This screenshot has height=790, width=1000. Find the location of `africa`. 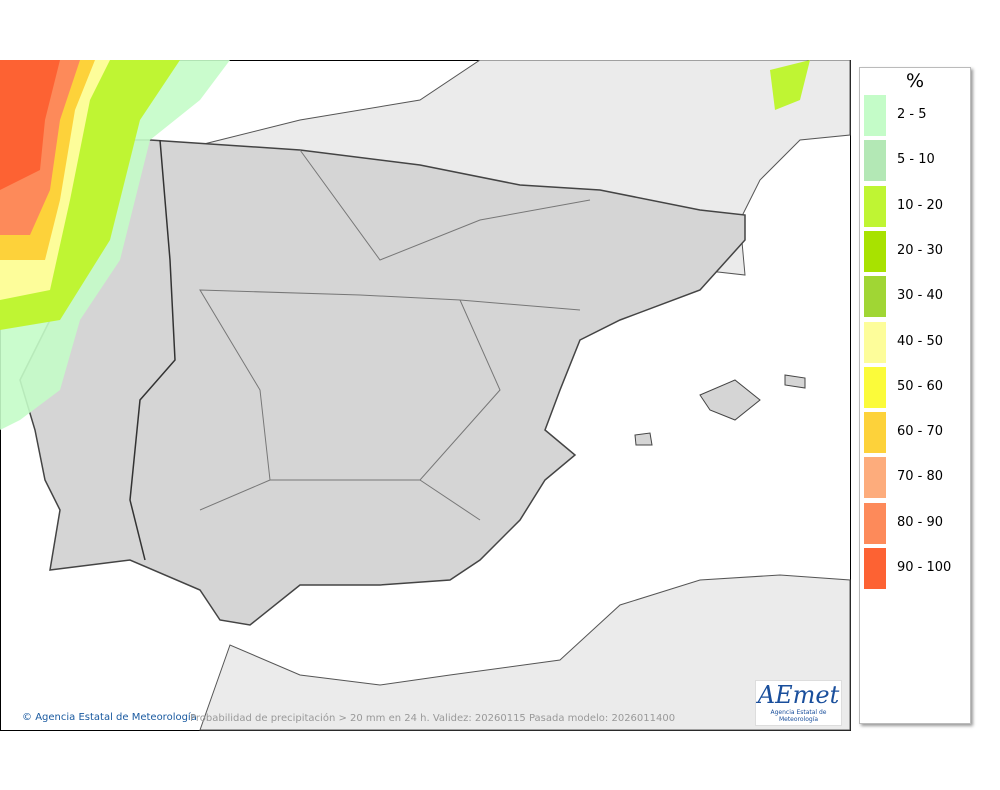

africa is located at coordinates (525, 652).